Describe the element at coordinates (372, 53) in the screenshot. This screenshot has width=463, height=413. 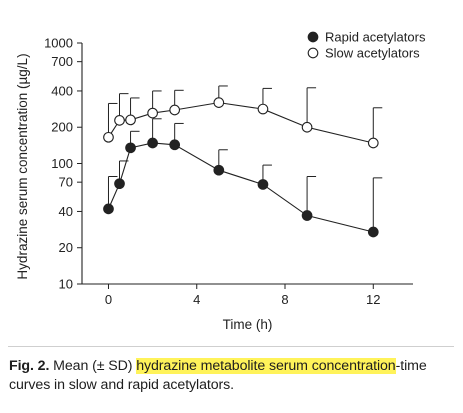
I see `legend-label: Slow acetylators` at that location.